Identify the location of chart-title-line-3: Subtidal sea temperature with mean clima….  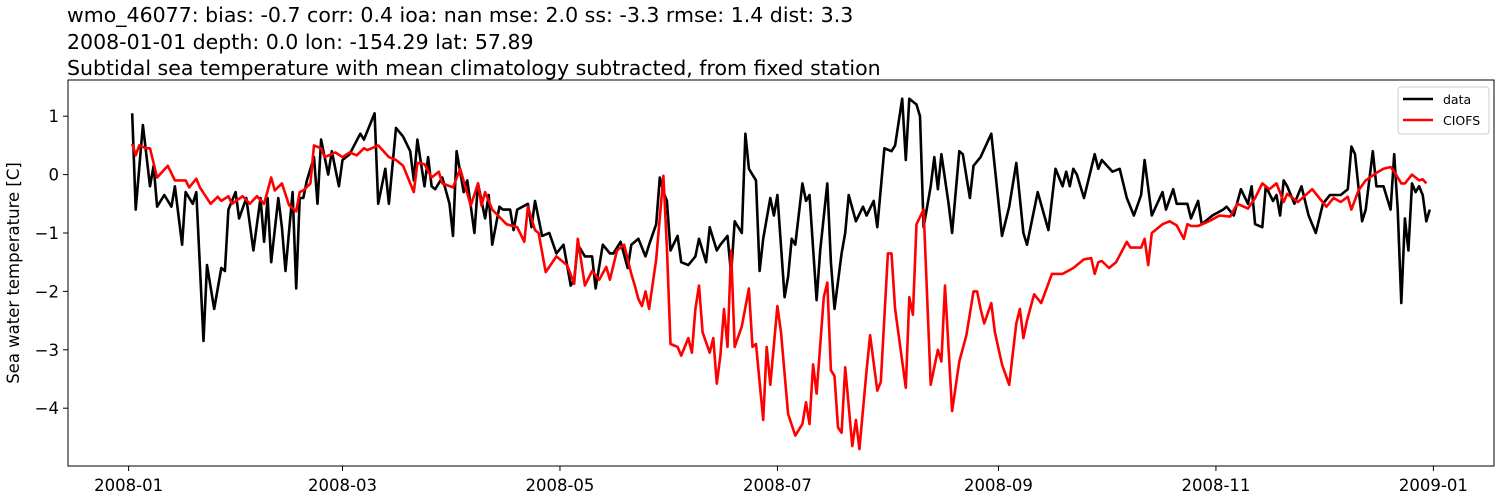
(474, 68).